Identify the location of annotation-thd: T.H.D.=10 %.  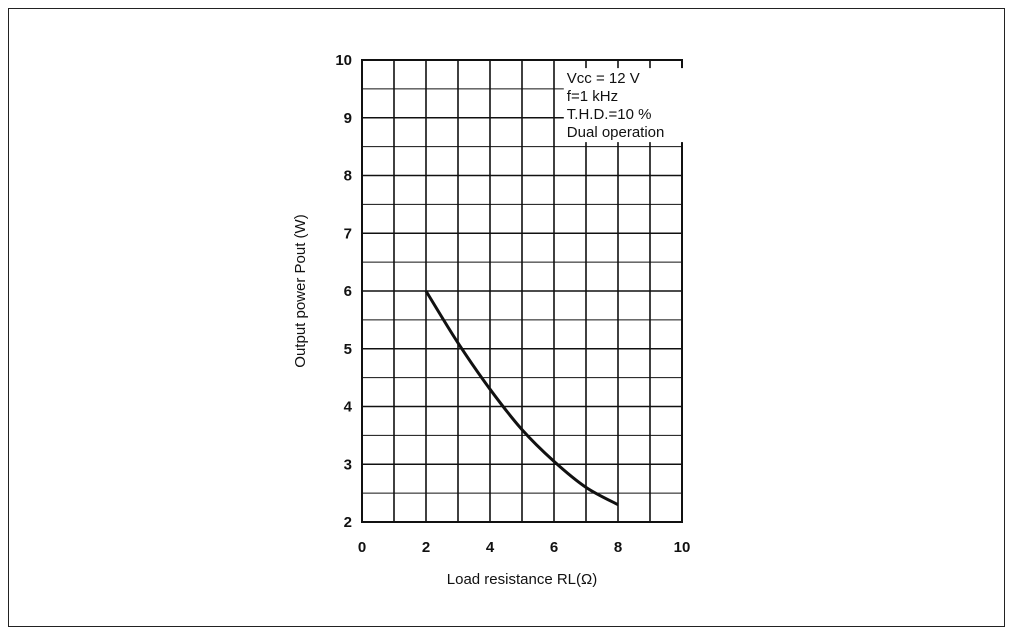
(609, 114).